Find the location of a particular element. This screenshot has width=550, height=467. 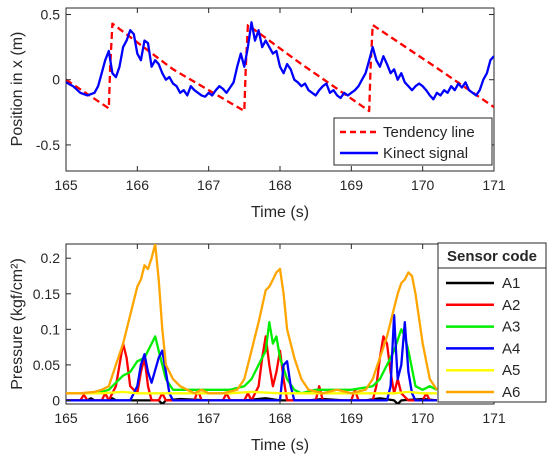

bottom-x-tick-label: 171 is located at coordinates (494, 418).